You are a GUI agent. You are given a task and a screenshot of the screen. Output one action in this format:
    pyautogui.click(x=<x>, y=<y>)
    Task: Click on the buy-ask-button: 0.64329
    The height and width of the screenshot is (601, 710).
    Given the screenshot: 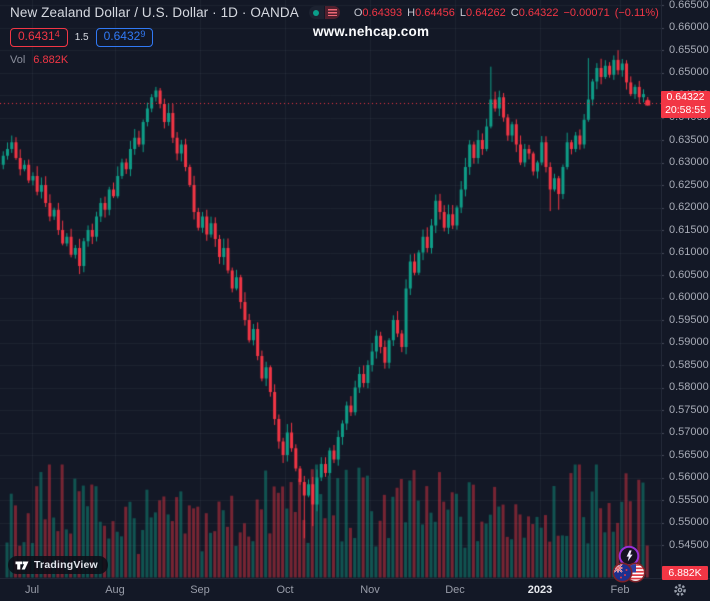 What is the action you would take?
    pyautogui.click(x=124, y=37)
    